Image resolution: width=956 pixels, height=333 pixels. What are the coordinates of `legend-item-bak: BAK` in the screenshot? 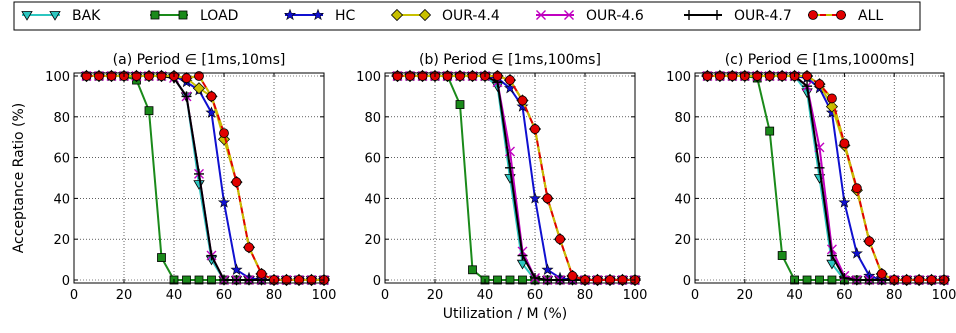 It's located at (61, 16).